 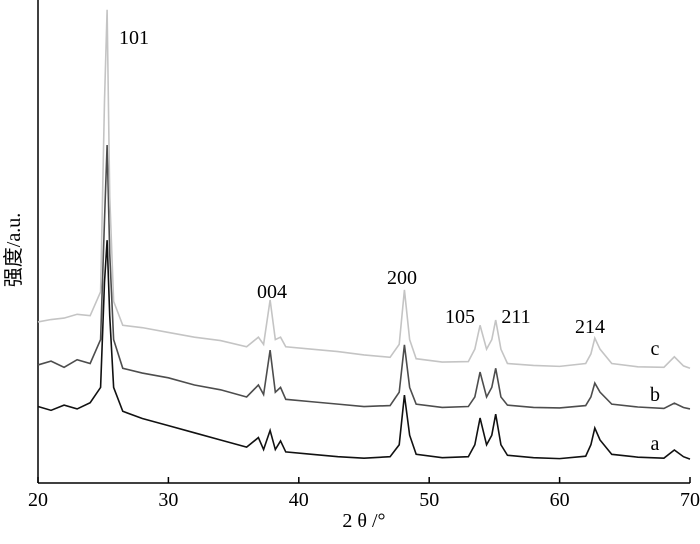 I want to click on x-tick-label: 40, so click(x=299, y=500).